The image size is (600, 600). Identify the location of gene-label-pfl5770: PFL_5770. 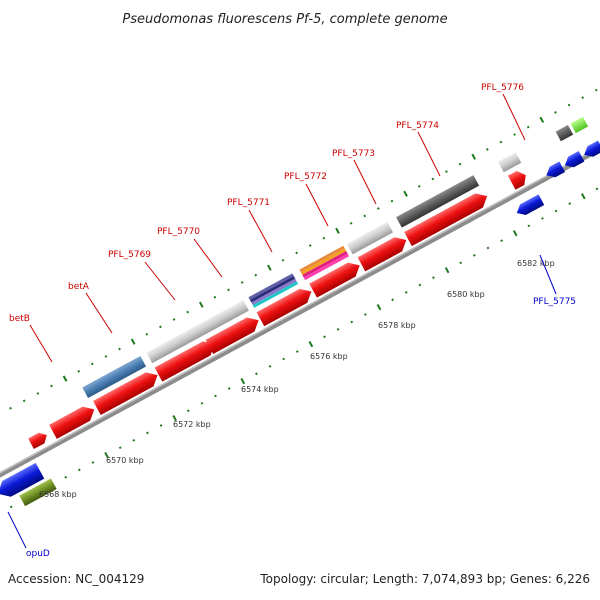
(178, 232).